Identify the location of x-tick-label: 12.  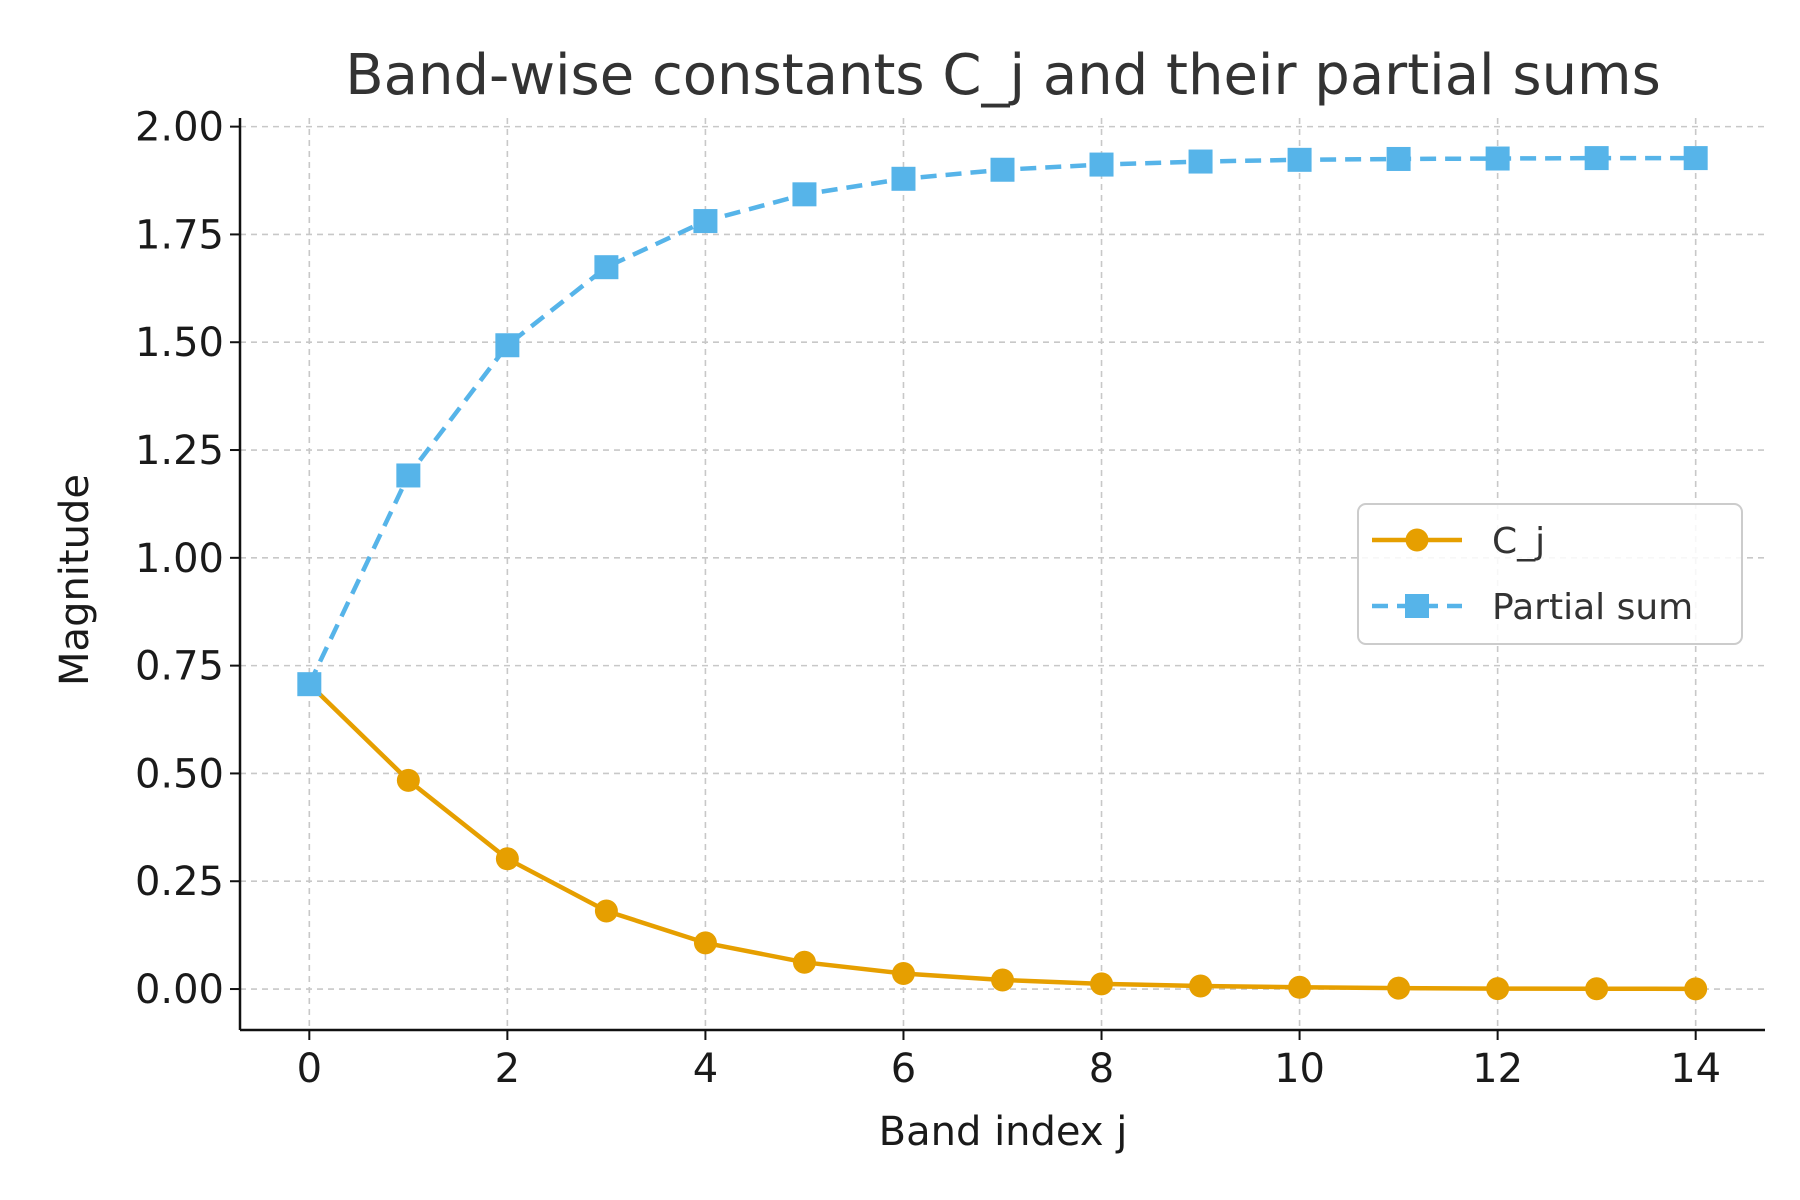
(1497, 1069).